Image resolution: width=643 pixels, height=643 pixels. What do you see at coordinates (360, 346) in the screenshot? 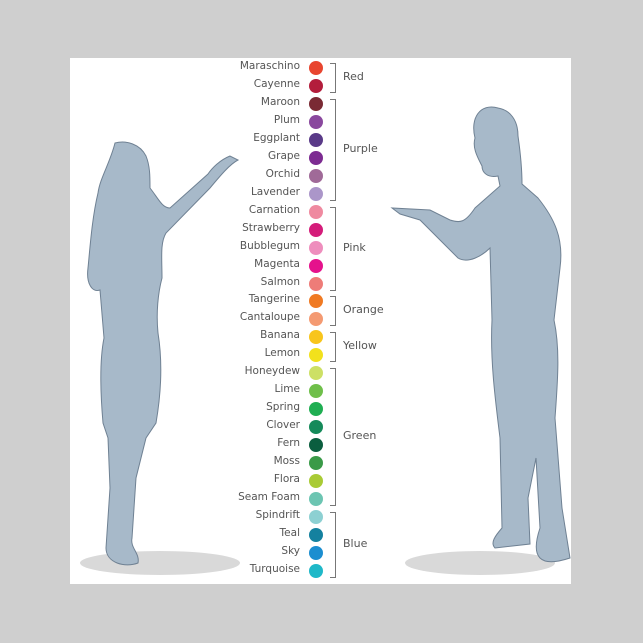
I see `group-label: Yellow` at bounding box center [360, 346].